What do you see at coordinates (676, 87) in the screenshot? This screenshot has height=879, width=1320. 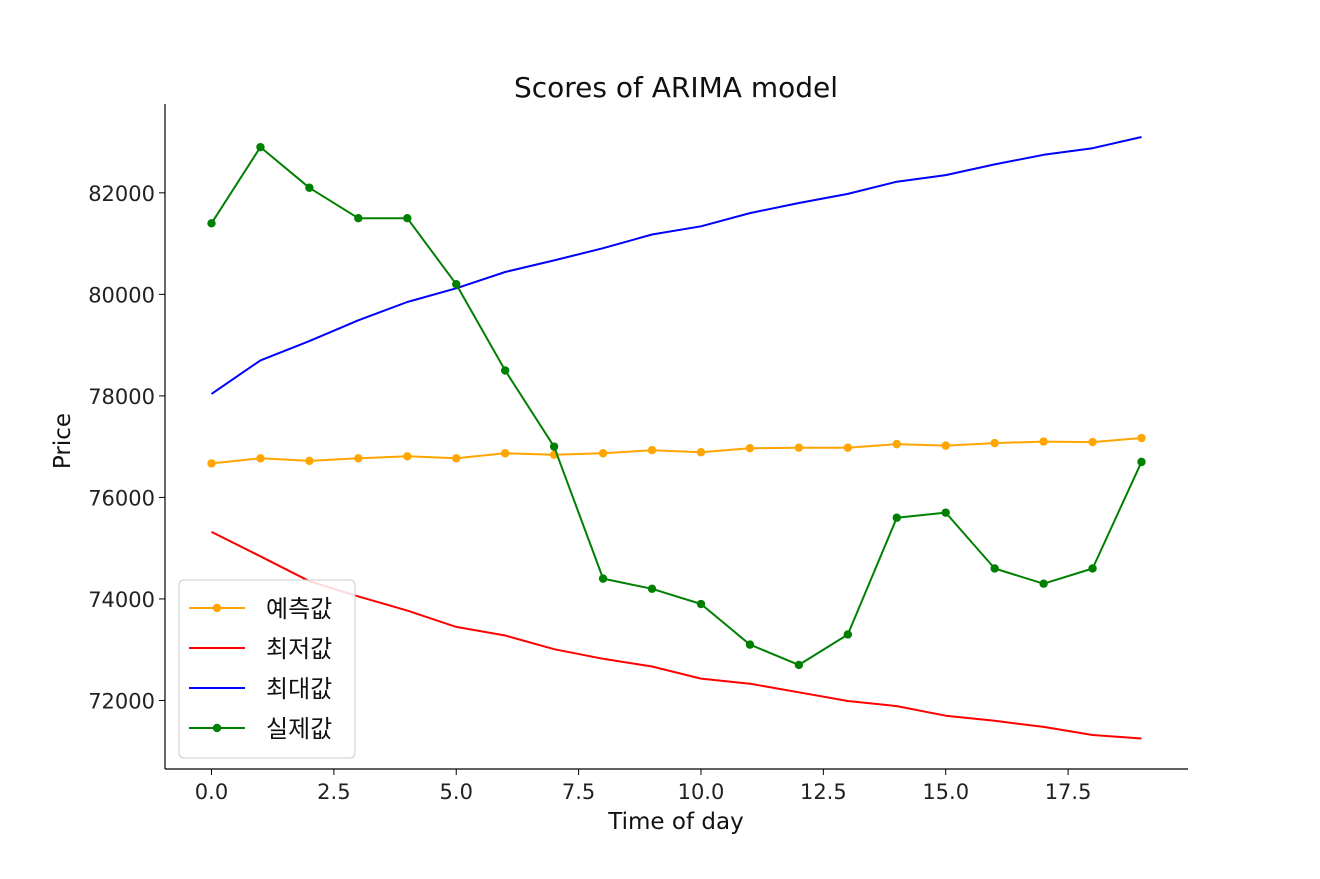 I see `chart-title: Scores of ARIMA model` at bounding box center [676, 87].